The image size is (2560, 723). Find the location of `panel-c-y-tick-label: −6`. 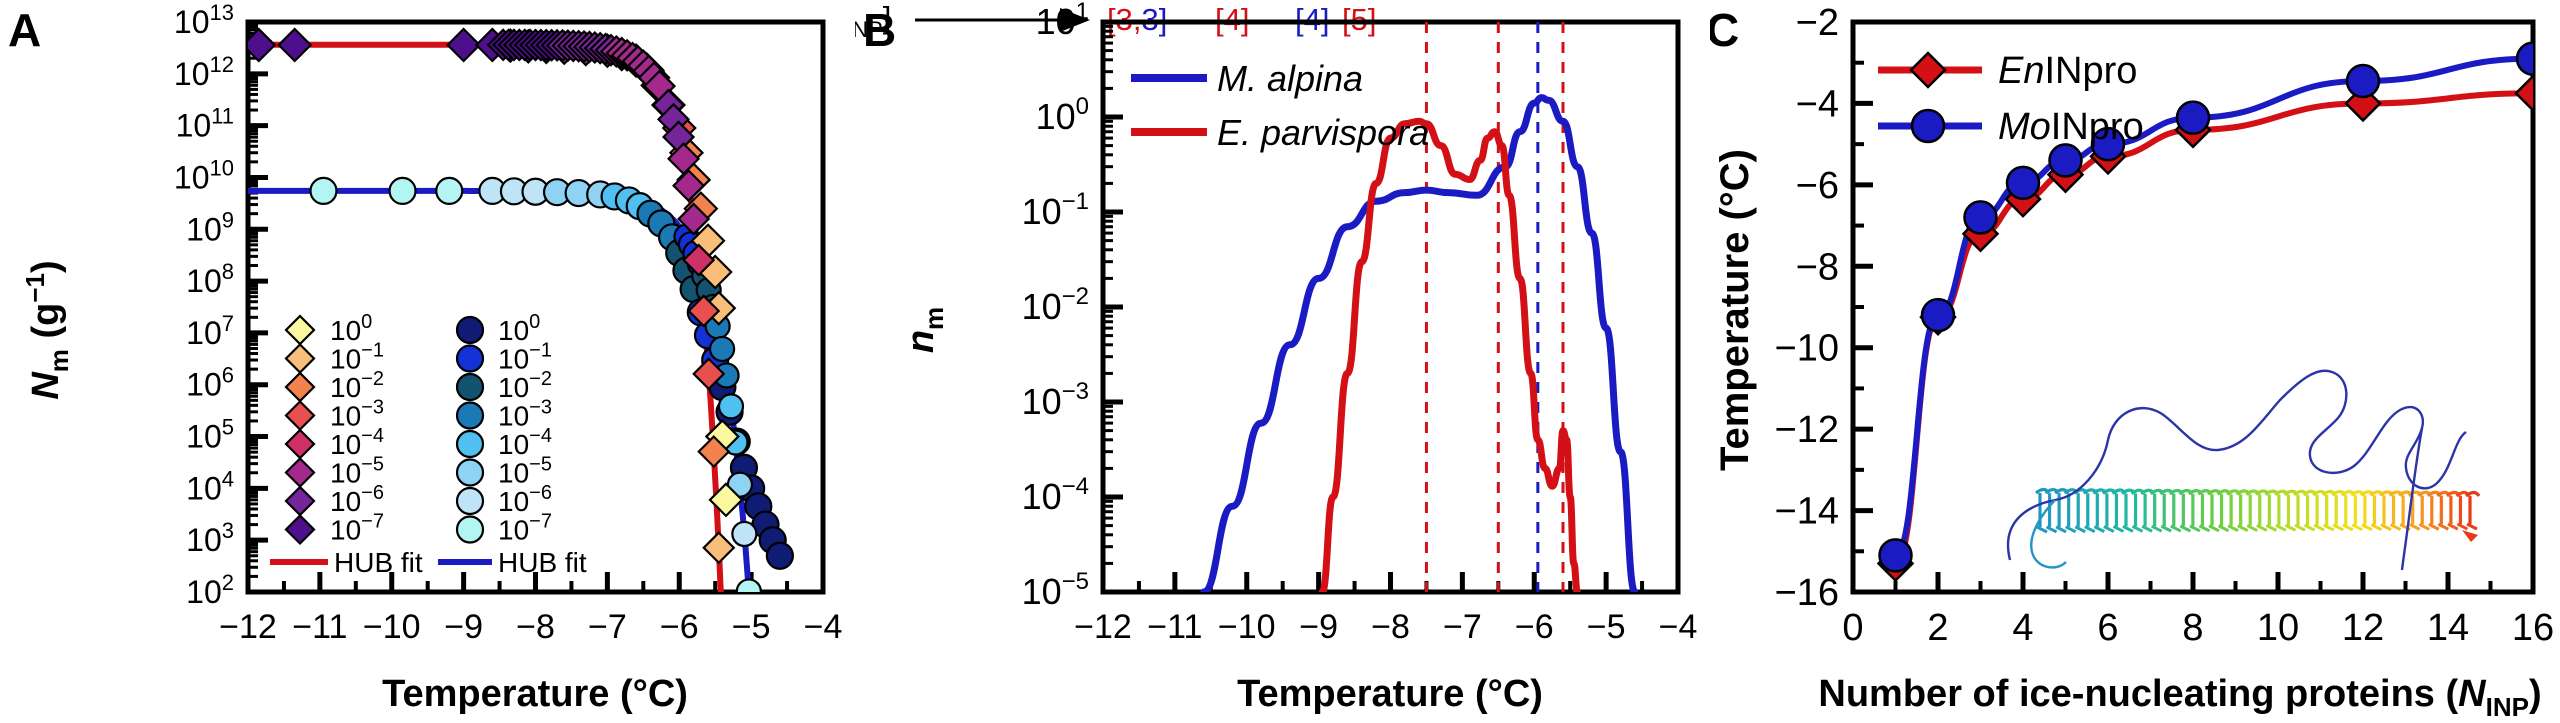

panel-c-y-tick-label: −6 is located at coordinates (1817, 186).